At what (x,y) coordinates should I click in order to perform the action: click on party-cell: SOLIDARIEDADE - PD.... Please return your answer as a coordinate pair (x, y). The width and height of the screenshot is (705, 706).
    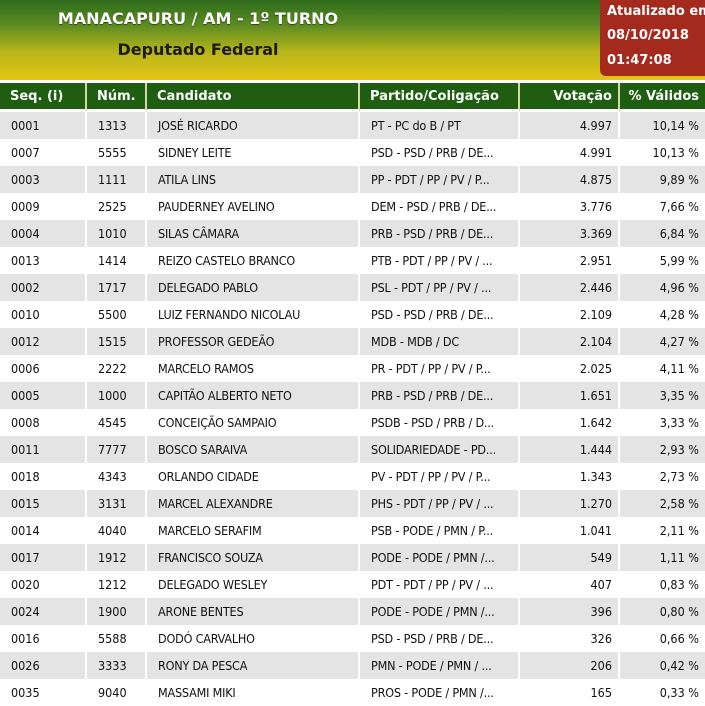
    Looking at the image, I should click on (440, 449).